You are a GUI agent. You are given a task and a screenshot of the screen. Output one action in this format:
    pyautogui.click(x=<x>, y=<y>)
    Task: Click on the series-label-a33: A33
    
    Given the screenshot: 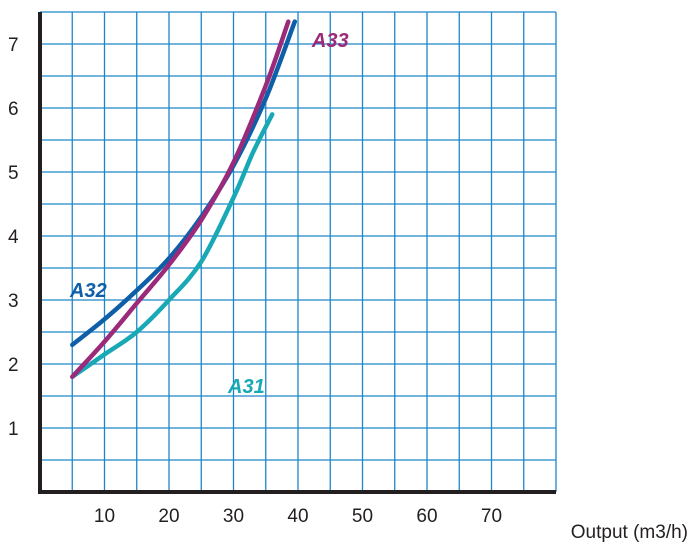 What is the action you would take?
    pyautogui.click(x=330, y=41)
    